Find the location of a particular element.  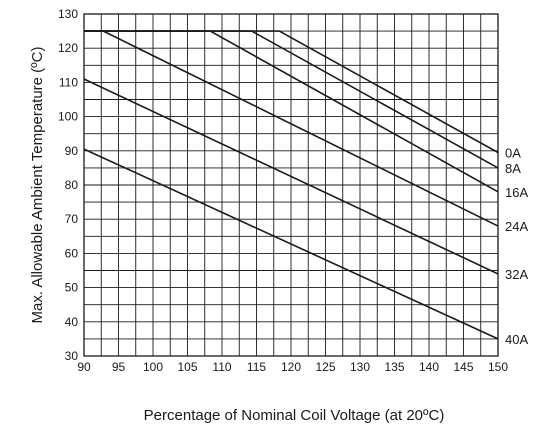

x-axis-ticks: 90 95 100 105 110 115 120 125 130 135 140 145 150 is located at coordinates (292, 367).